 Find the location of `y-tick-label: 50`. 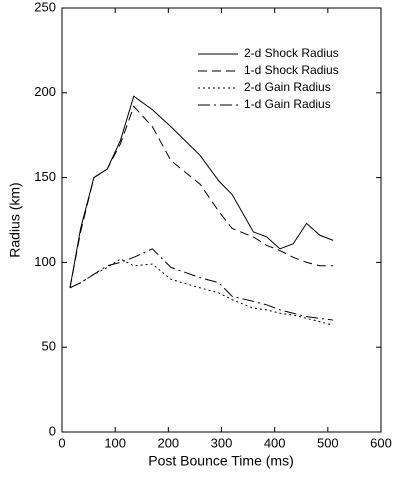

y-tick-label: 50 is located at coordinates (49, 346).